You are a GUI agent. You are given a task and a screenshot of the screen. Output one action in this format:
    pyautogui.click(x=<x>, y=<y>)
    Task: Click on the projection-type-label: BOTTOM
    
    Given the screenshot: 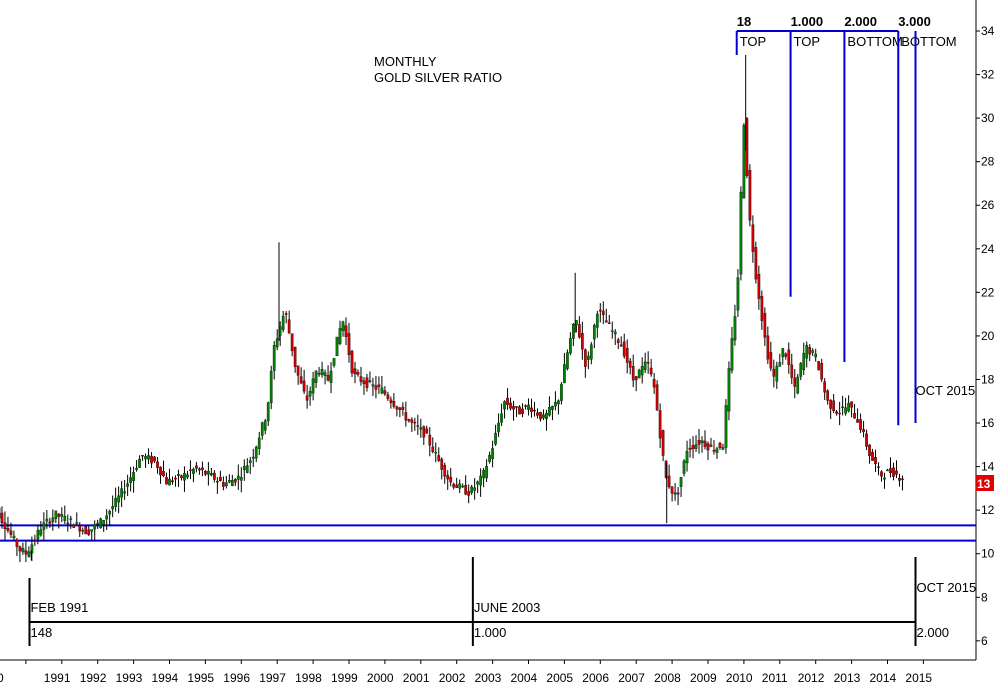 What is the action you would take?
    pyautogui.click(x=874, y=41)
    